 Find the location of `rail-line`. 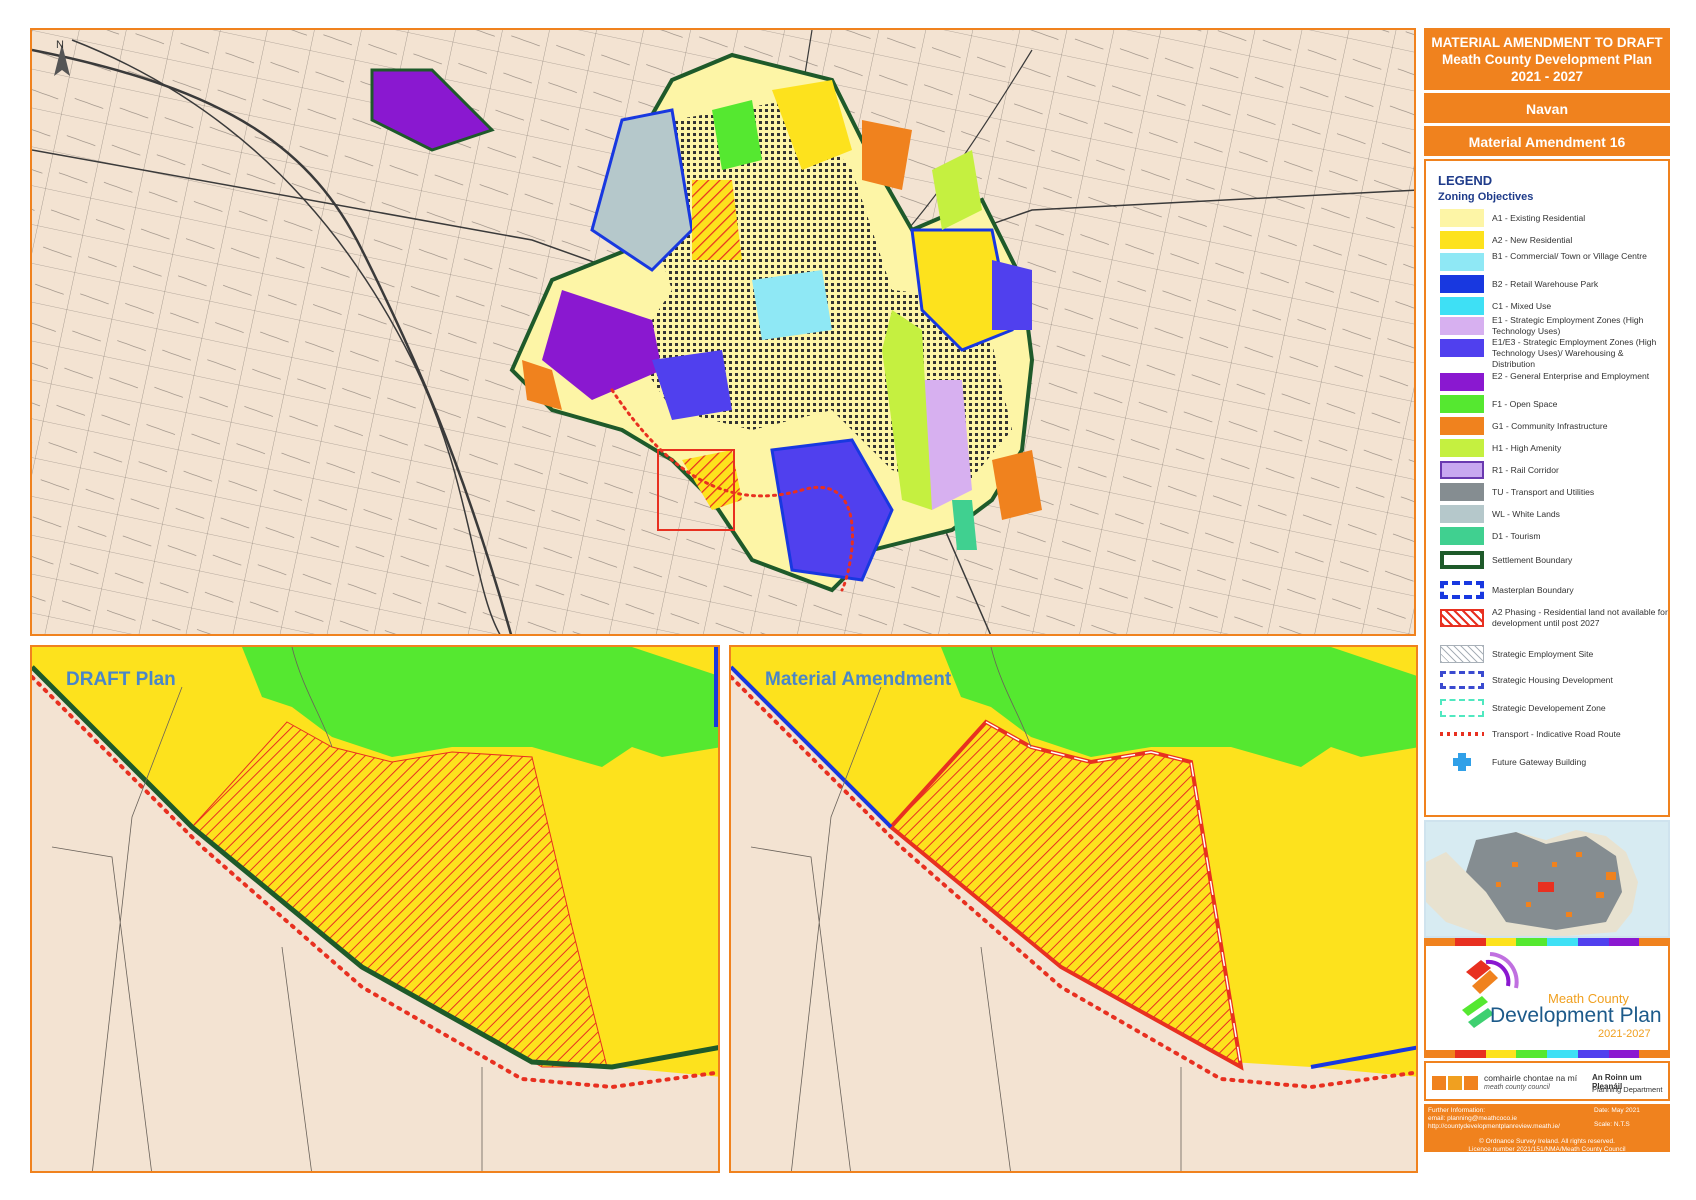

rail-line is located at coordinates (286, 336).